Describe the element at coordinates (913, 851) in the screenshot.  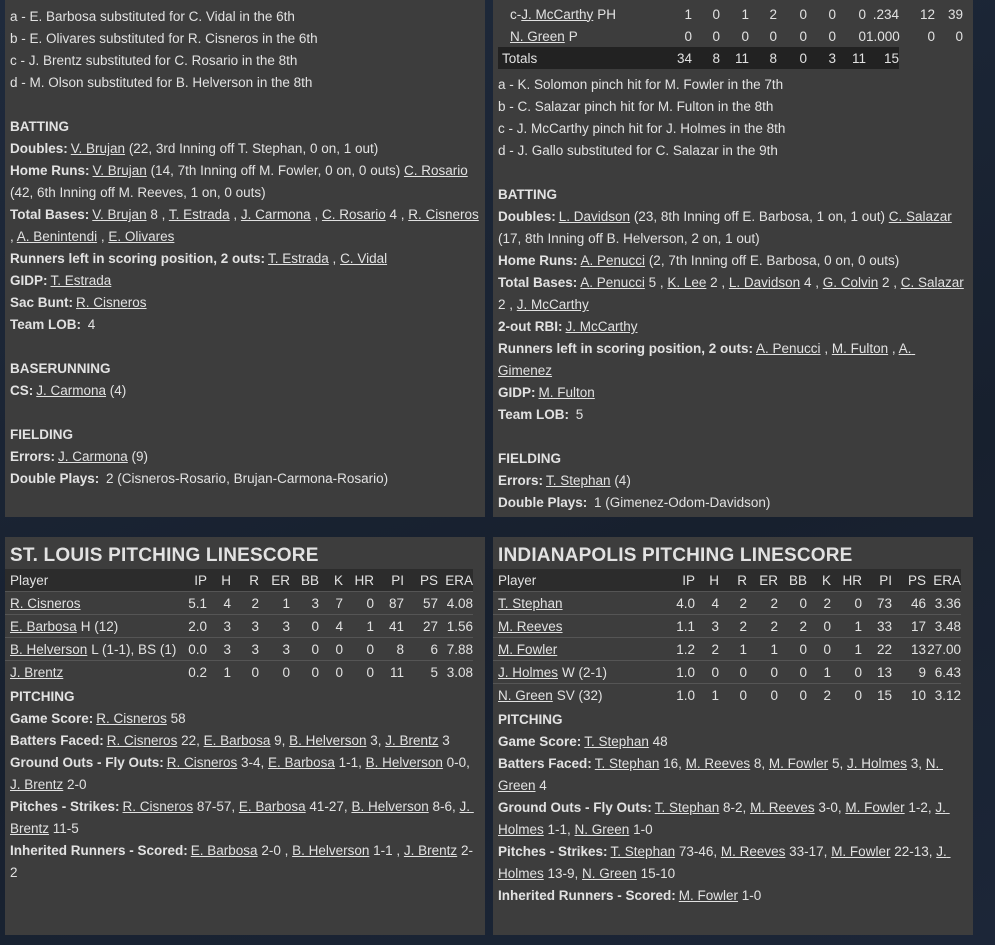
I see `stat-text: 22-13,` at that location.